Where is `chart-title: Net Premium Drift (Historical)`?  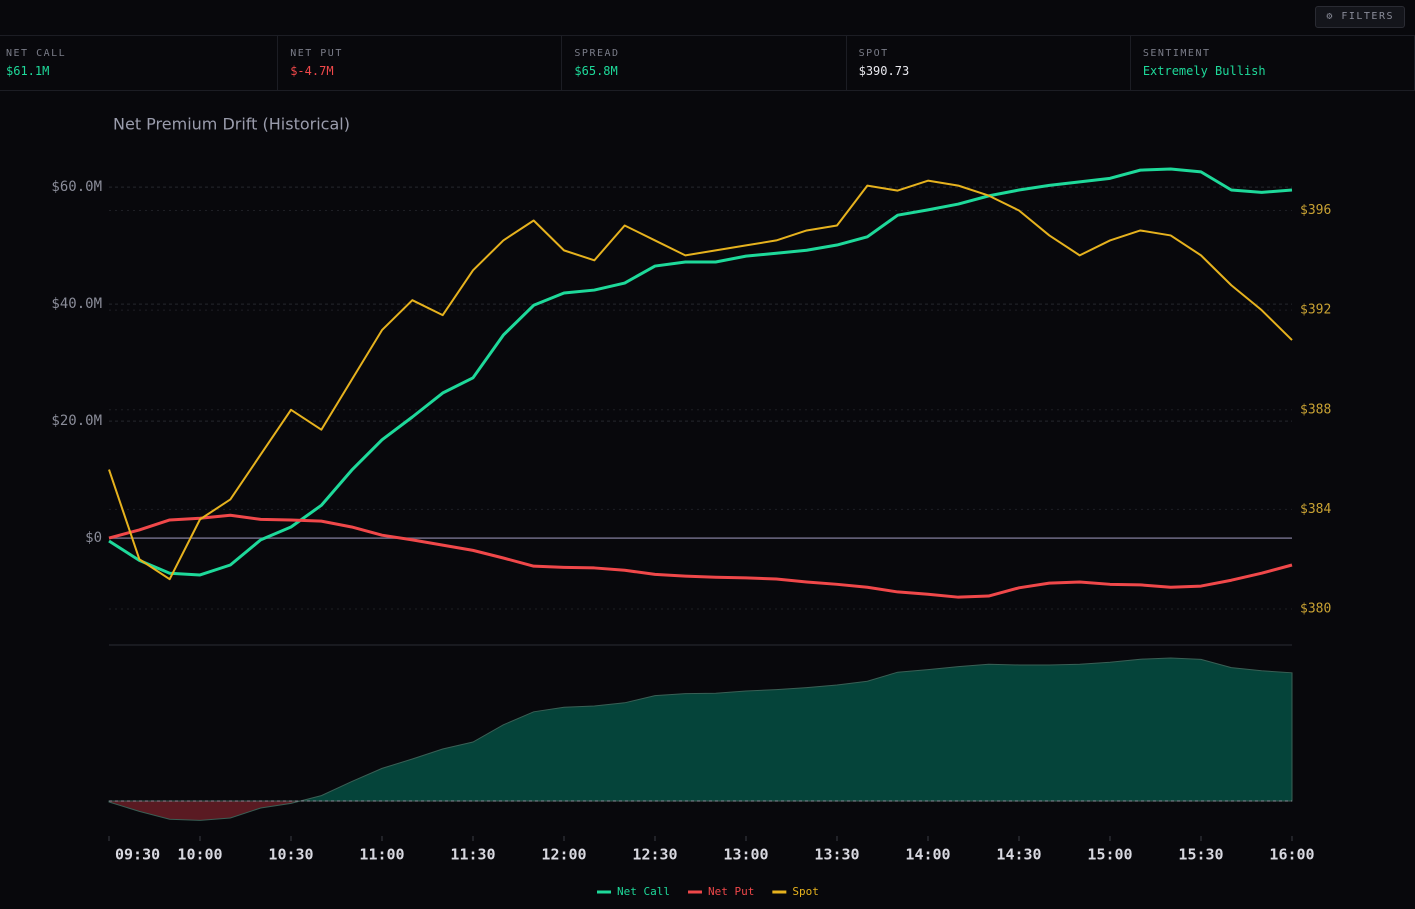
chart-title: Net Premium Drift (Historical) is located at coordinates (231, 124).